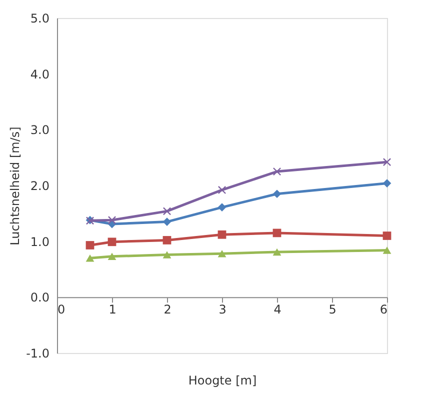 The image size is (425, 406). I want to click on x-tick-label: 3, so click(222, 309).